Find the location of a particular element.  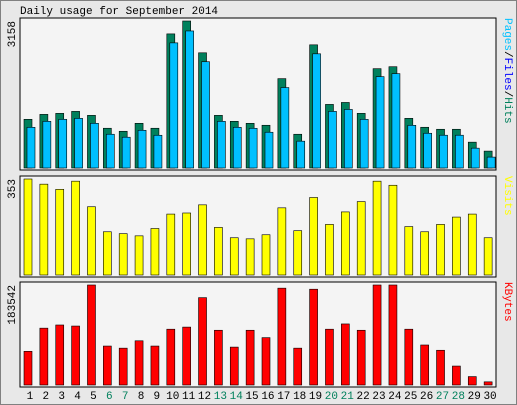

x-tick-label: 9 is located at coordinates (157, 397).